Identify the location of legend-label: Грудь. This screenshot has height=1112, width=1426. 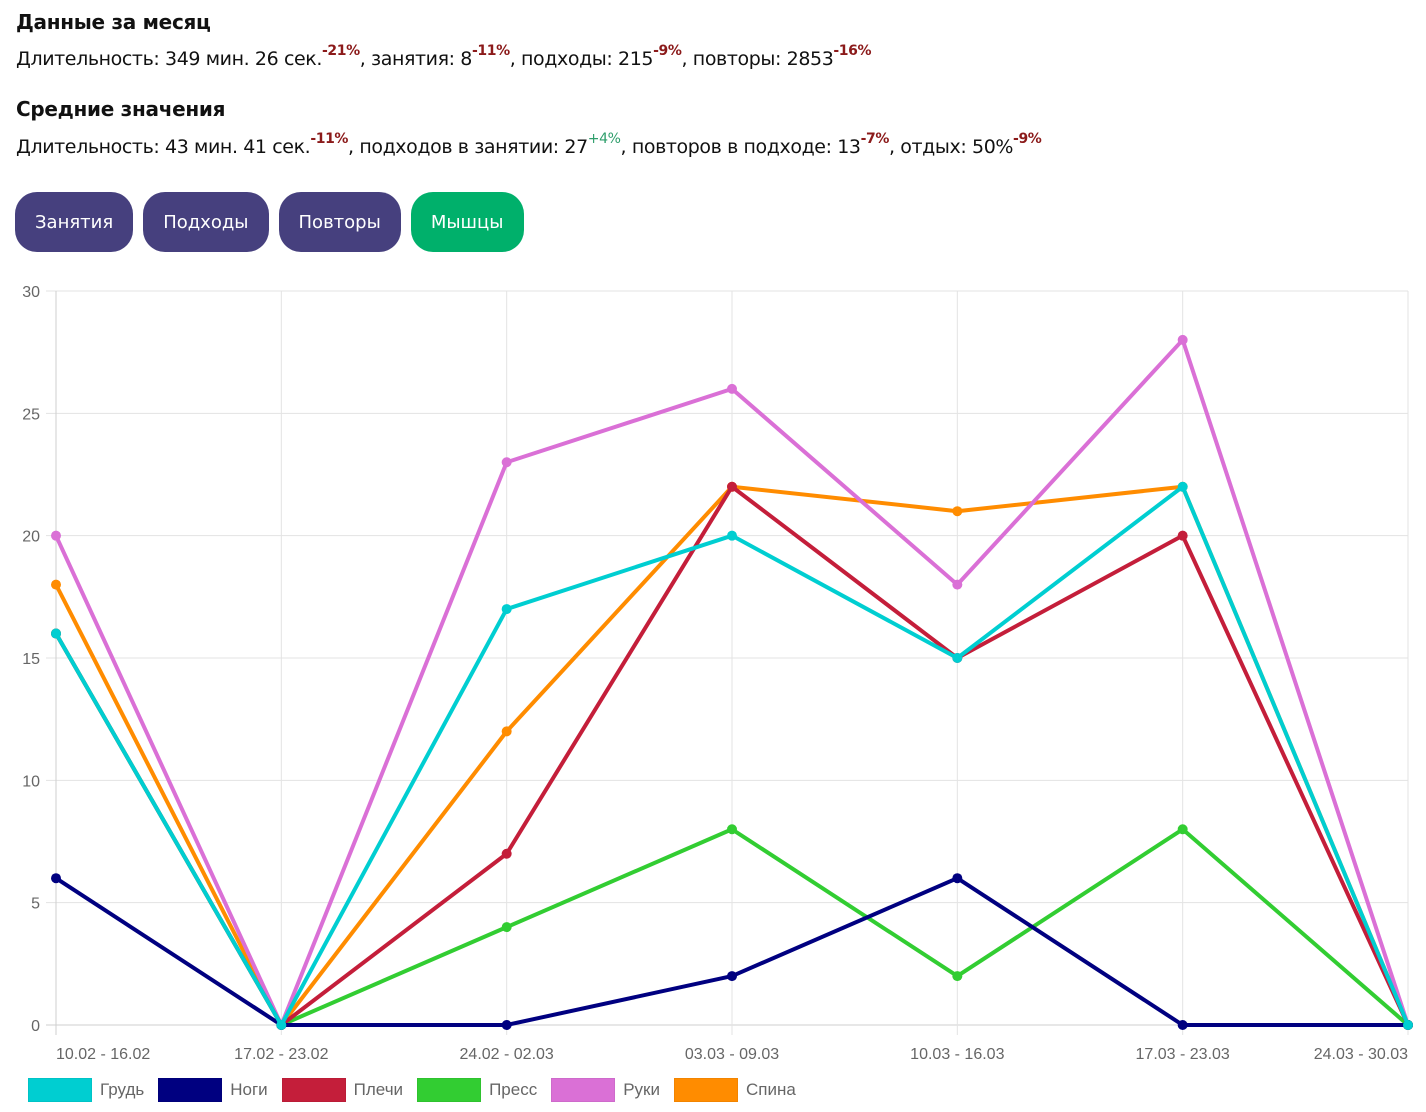
(122, 1089).